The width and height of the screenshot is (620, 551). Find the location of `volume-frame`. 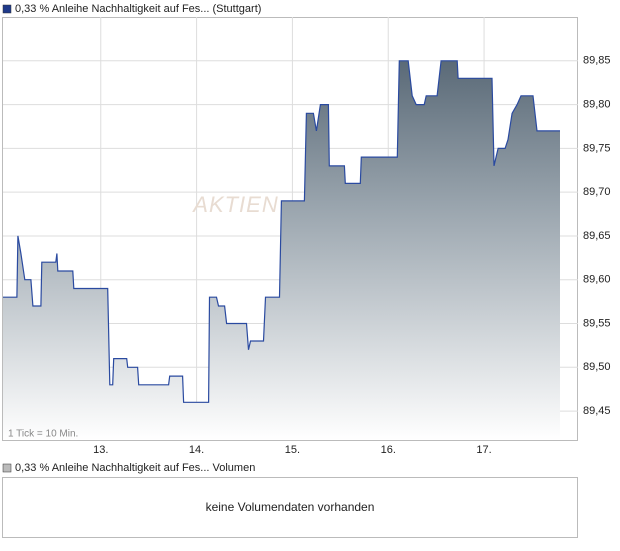

volume-frame is located at coordinates (290, 507).